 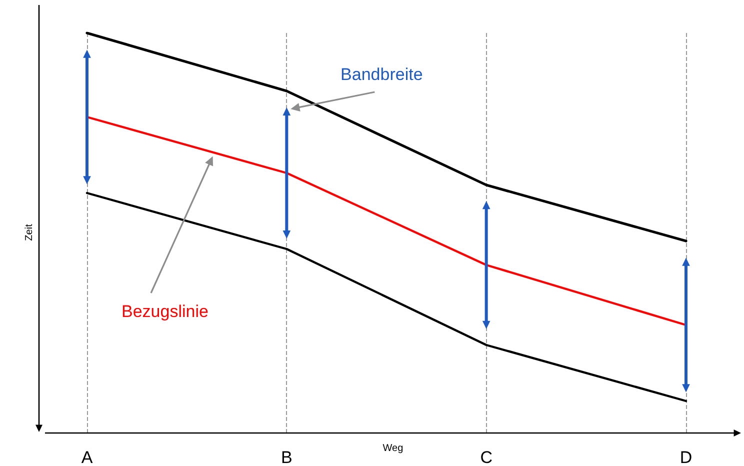 What do you see at coordinates (381, 74) in the screenshot?
I see `annotation: Bandbreite` at bounding box center [381, 74].